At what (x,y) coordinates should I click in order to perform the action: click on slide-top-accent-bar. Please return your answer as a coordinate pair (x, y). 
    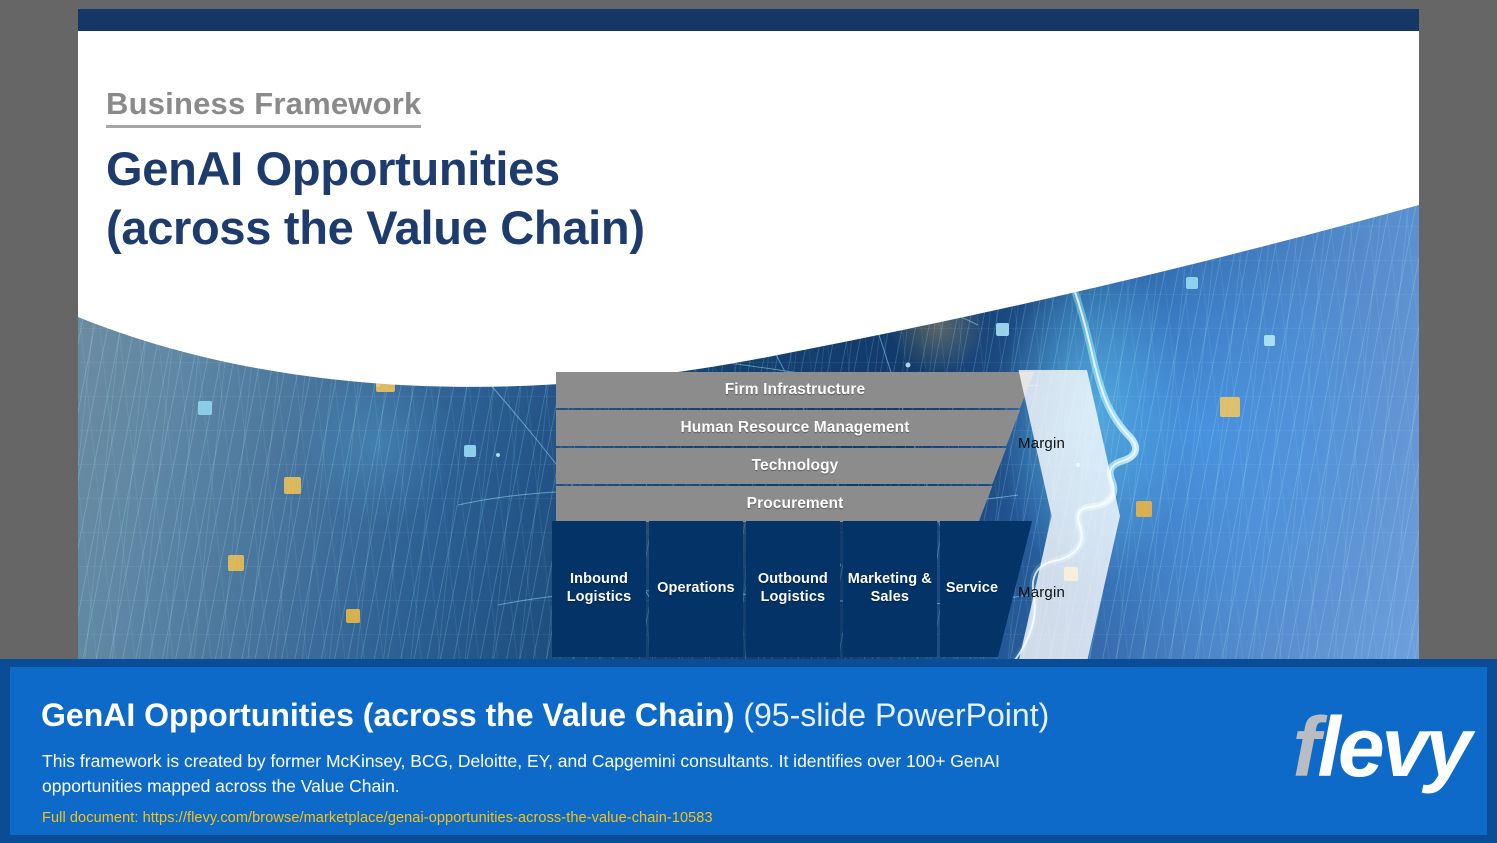
    Looking at the image, I should click on (748, 20).